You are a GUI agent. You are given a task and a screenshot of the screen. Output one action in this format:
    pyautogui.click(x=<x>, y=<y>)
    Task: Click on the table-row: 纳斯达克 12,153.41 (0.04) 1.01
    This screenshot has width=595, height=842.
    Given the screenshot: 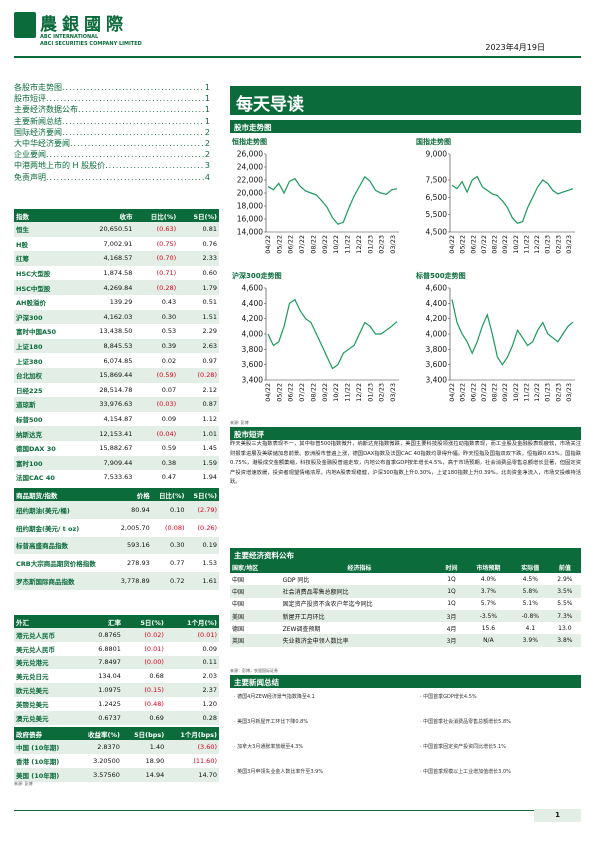 What is the action you would take?
    pyautogui.click(x=116, y=433)
    